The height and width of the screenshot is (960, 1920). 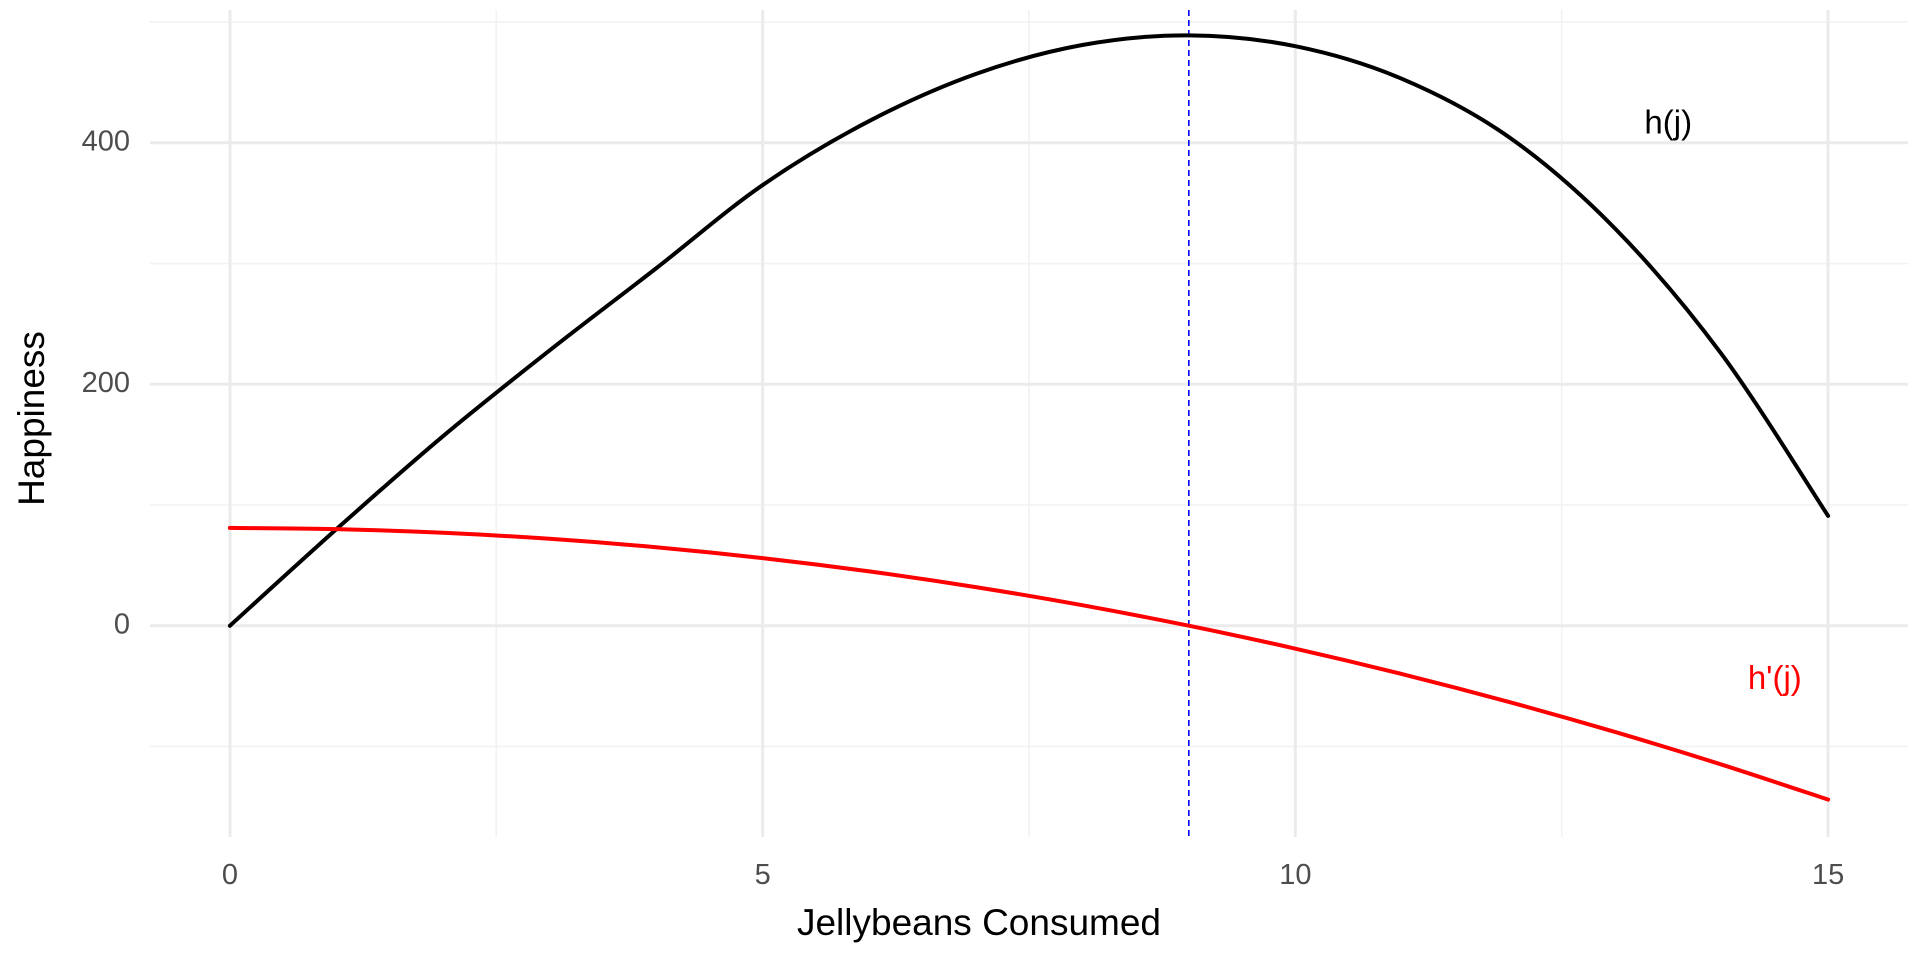 I want to click on x-tick-label: 10, so click(x=1295, y=875).